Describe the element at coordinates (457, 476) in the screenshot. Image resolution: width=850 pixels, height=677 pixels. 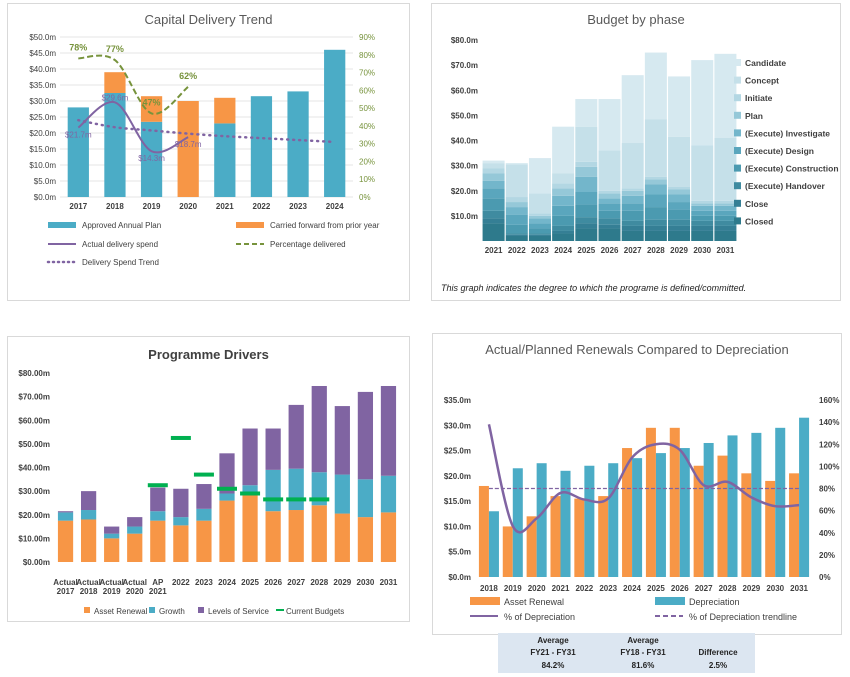
I see `y-tick-label: $20.0m` at that location.